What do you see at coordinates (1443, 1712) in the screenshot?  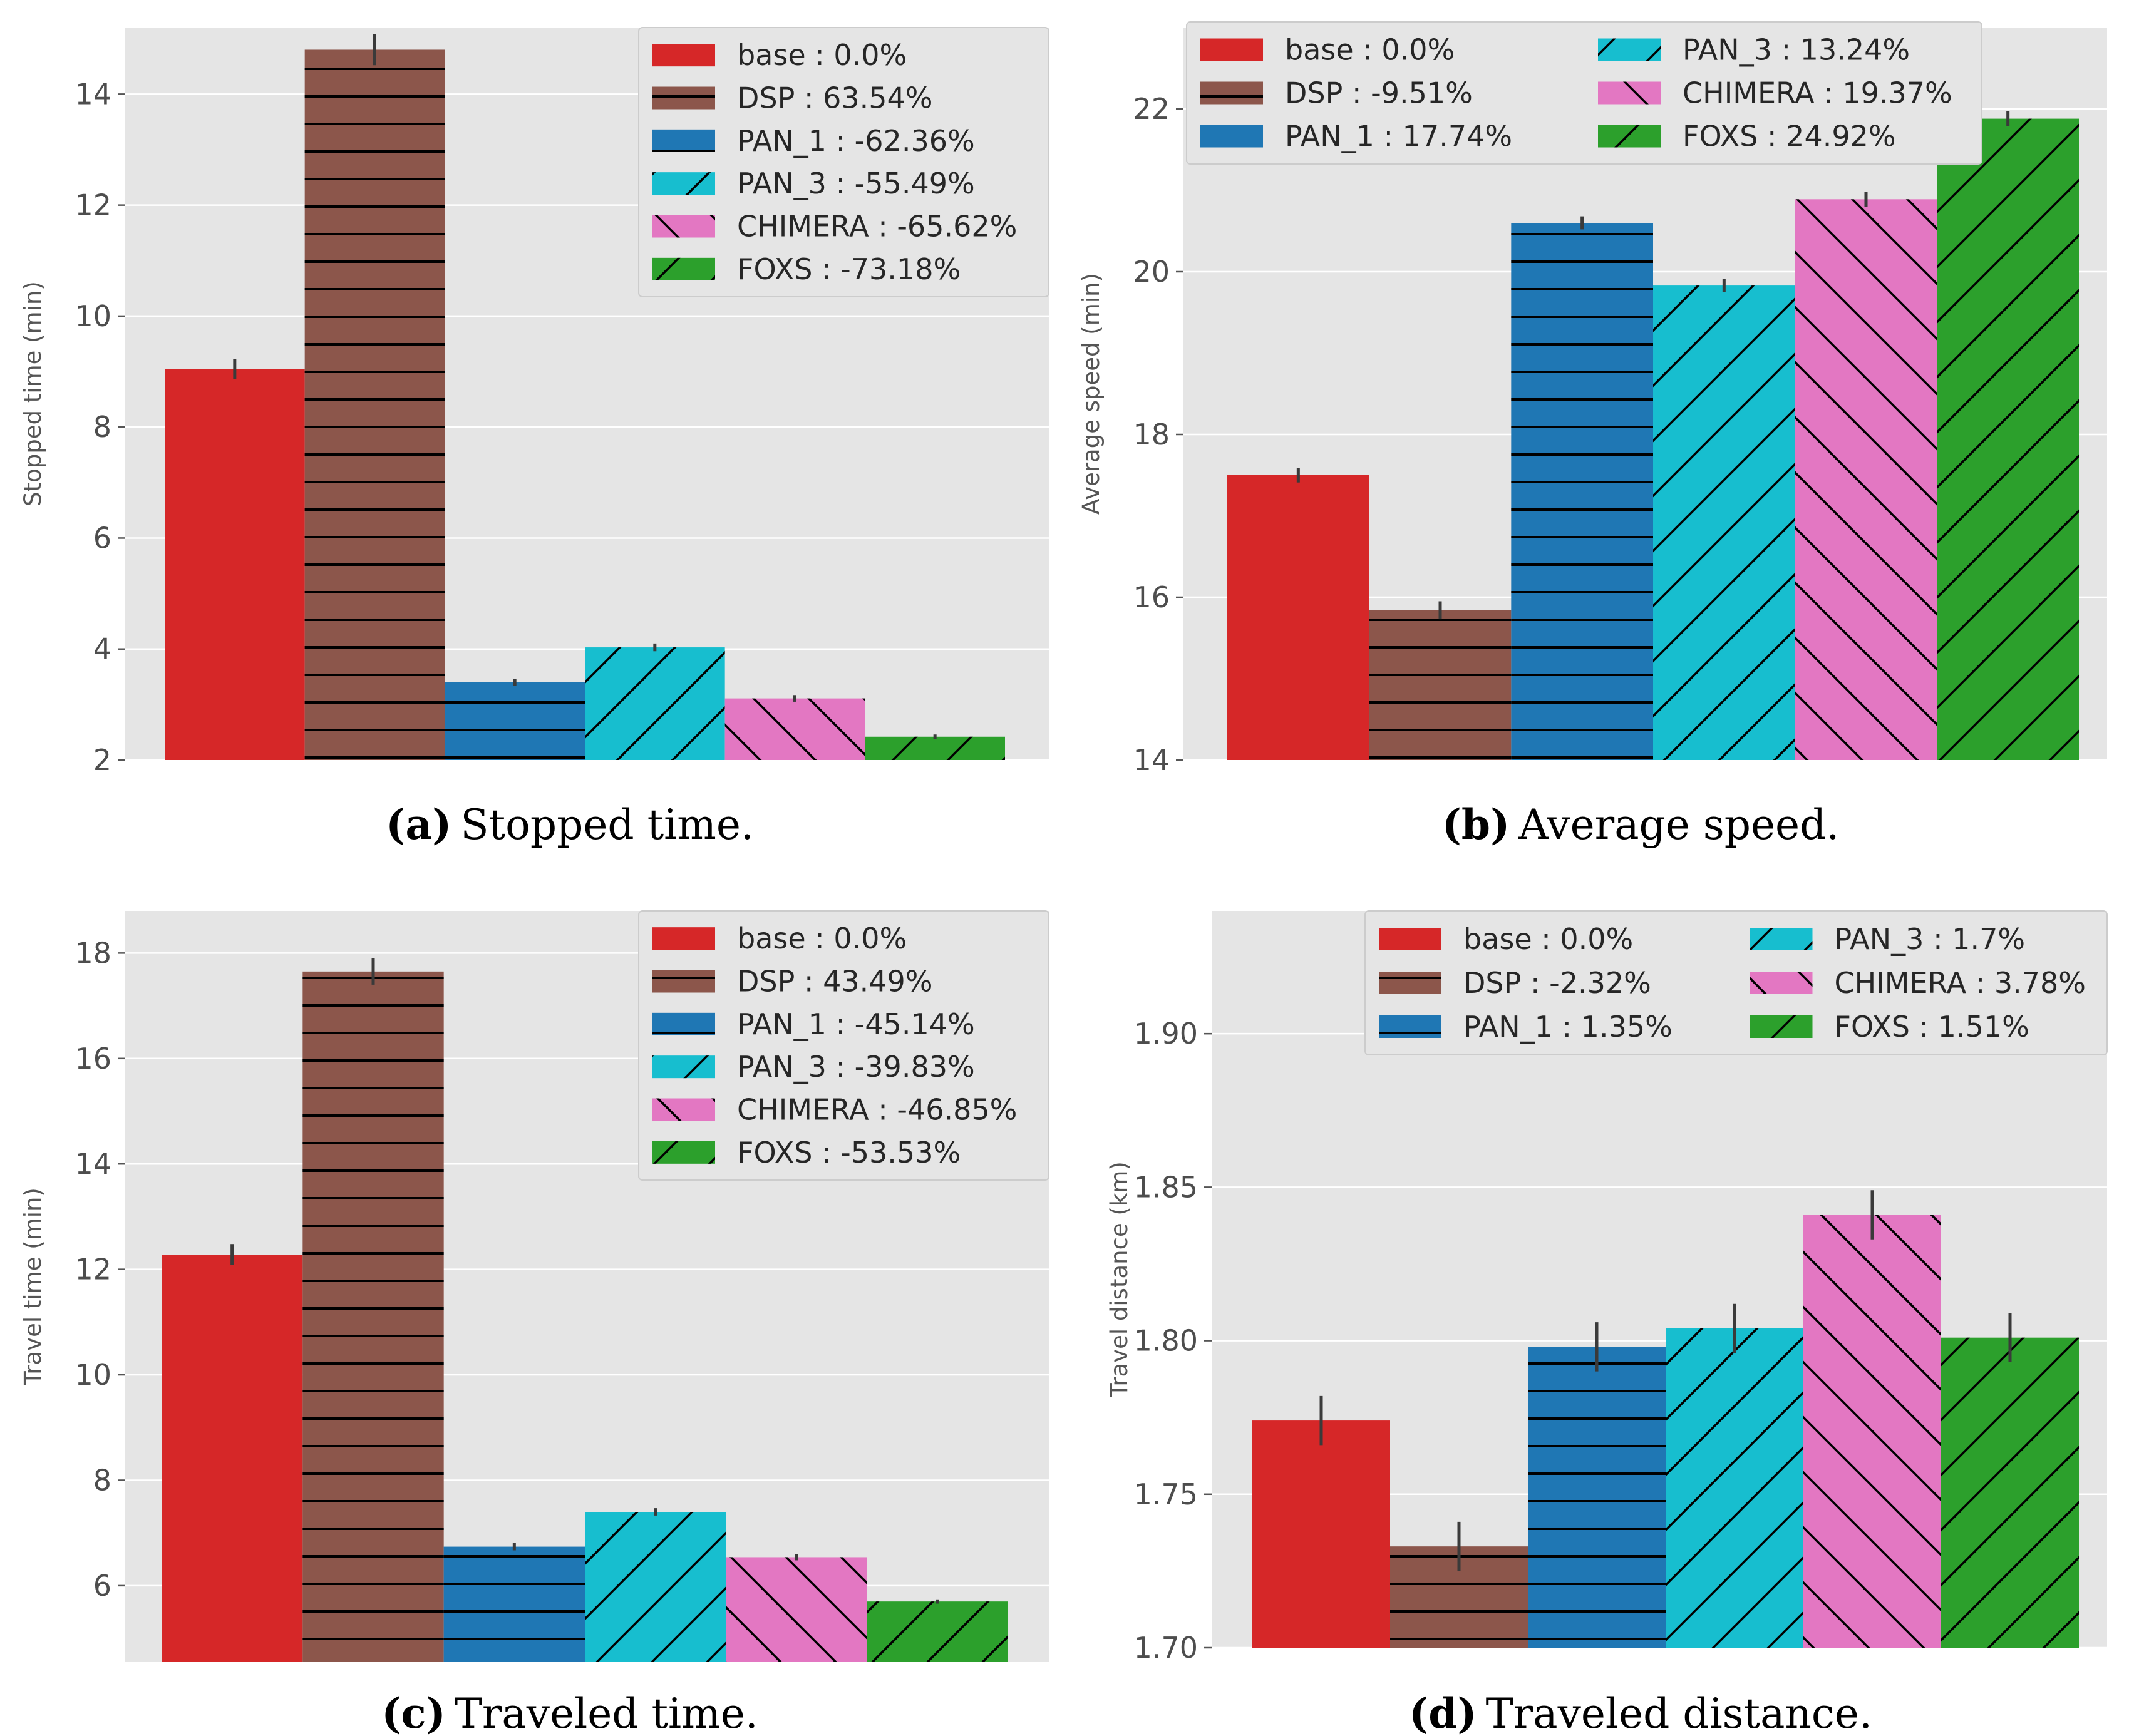 I see `caption-letter: (d)` at bounding box center [1443, 1712].